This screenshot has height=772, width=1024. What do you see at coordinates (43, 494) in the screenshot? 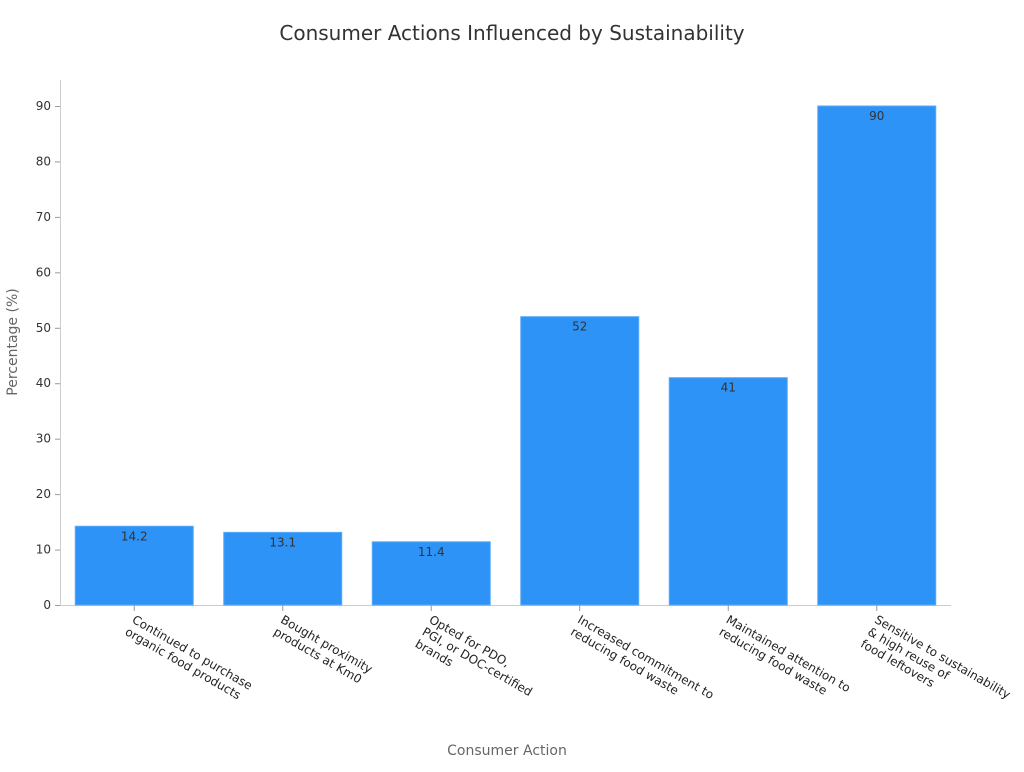
I see `y-tick-label: 20` at bounding box center [43, 494].